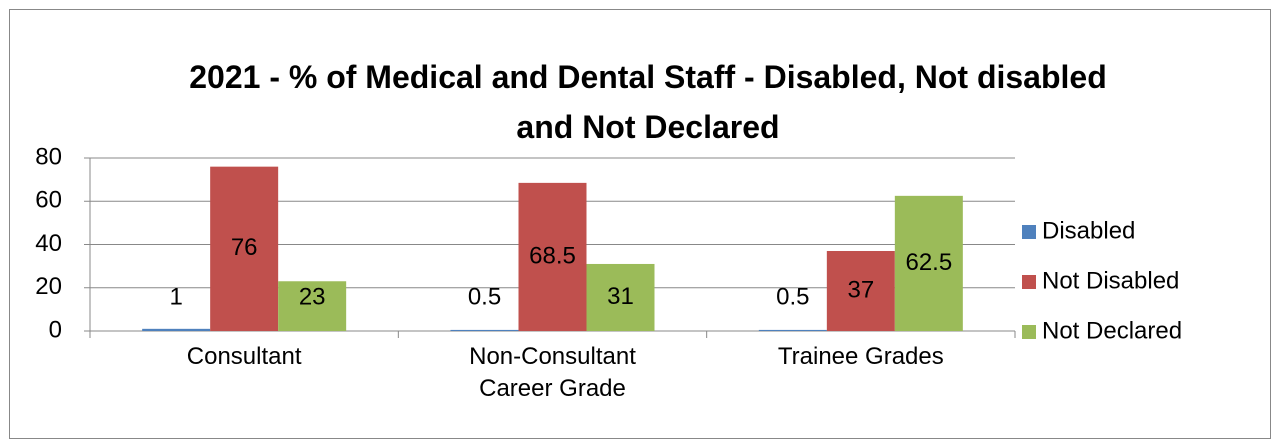 This screenshot has height=439, width=1282. Describe the element at coordinates (48, 286) in the screenshot. I see `y-tick-label: 20` at that location.